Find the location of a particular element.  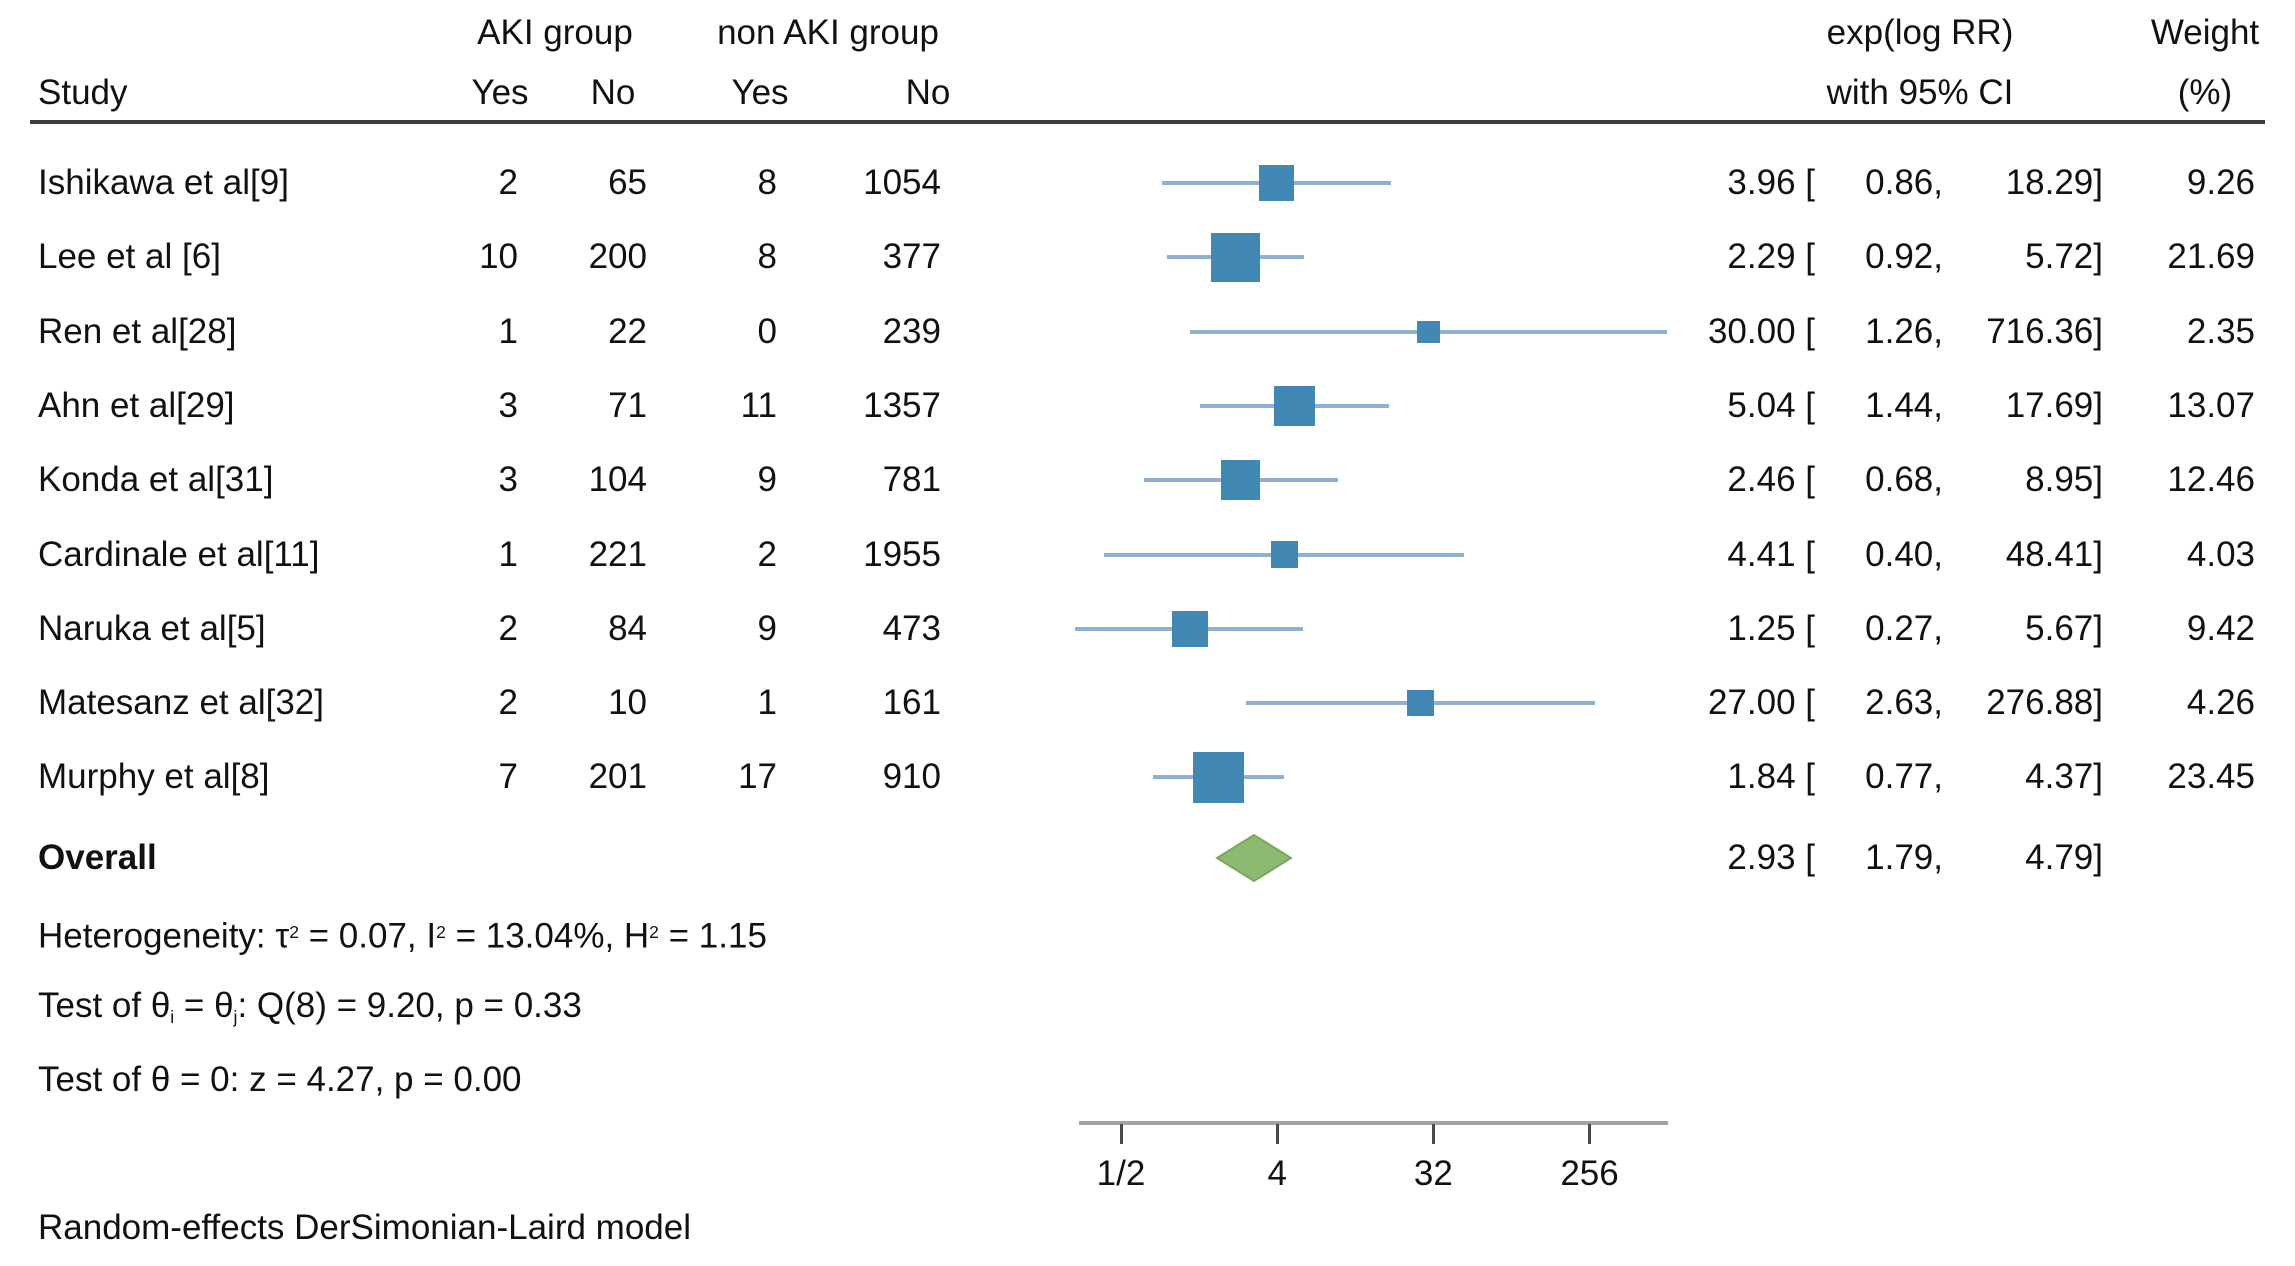

overall-label: Overall is located at coordinates (97, 857).